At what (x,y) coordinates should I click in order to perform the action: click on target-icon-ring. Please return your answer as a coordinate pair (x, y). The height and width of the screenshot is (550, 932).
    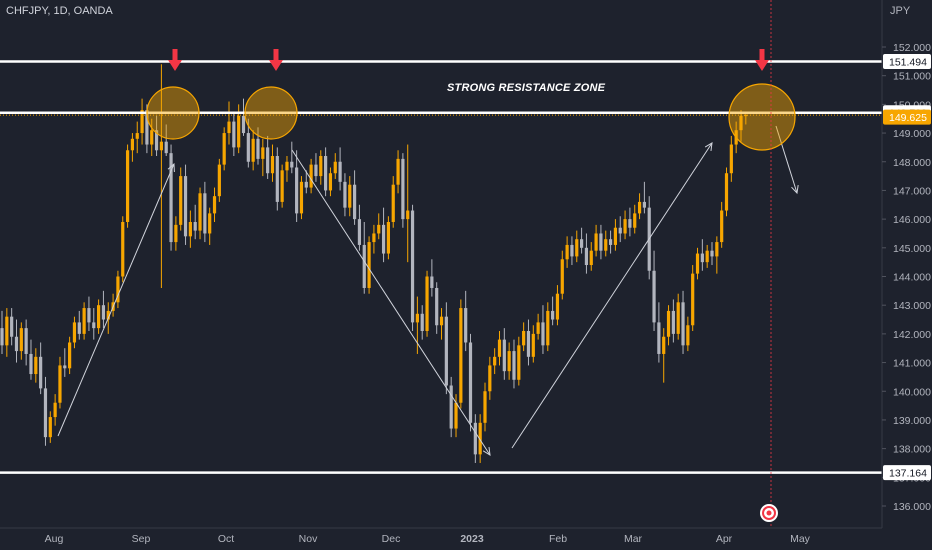
    Looking at the image, I should click on (769, 513).